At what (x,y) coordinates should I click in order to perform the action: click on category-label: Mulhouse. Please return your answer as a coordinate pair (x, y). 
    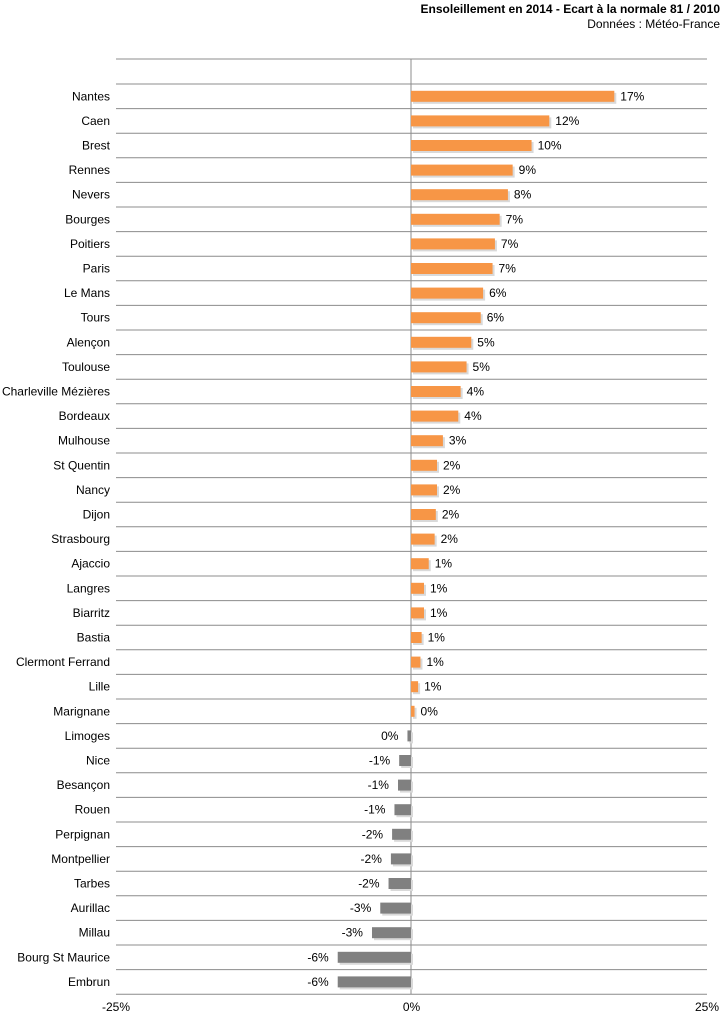
    Looking at the image, I should click on (84, 441).